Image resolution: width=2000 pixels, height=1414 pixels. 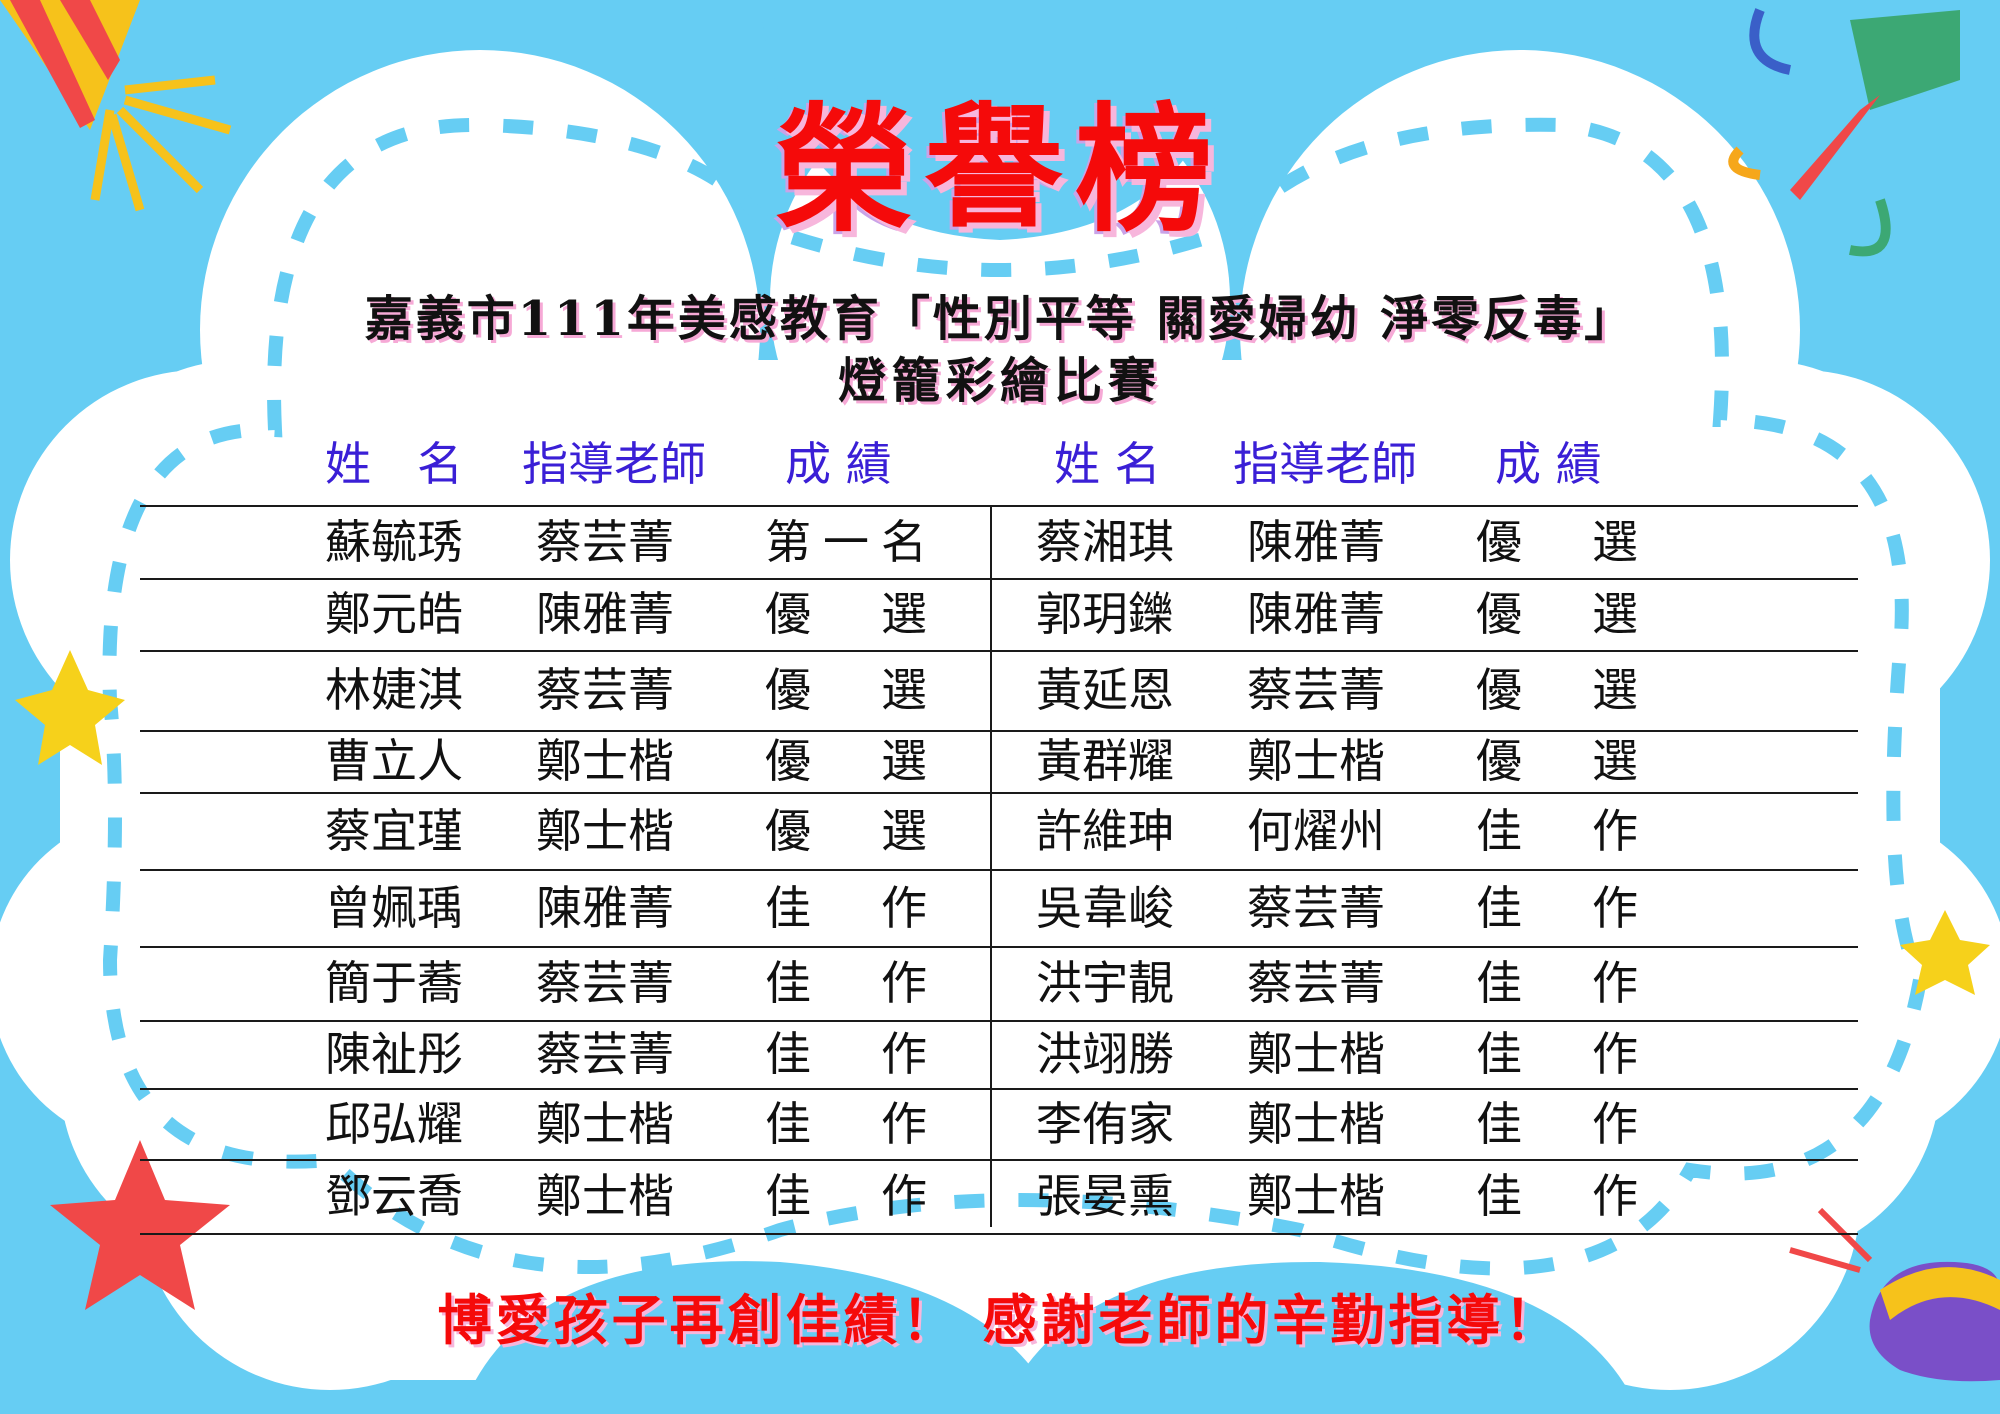 I want to click on cell-name-right: 吳韋峻, so click(x=1105, y=907).